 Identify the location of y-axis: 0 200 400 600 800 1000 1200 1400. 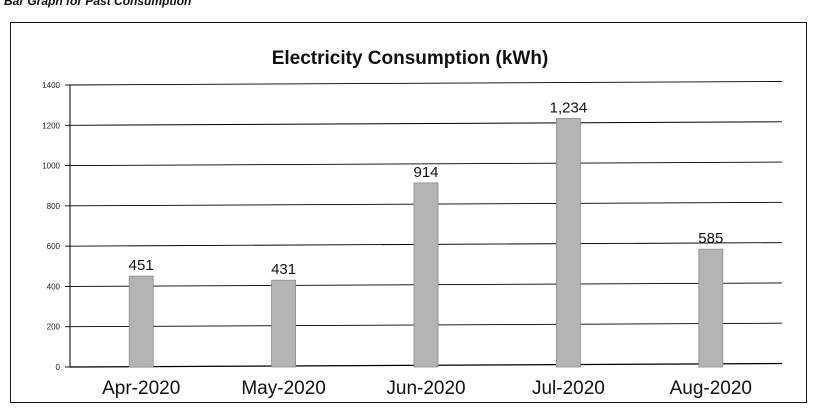
(56, 226).